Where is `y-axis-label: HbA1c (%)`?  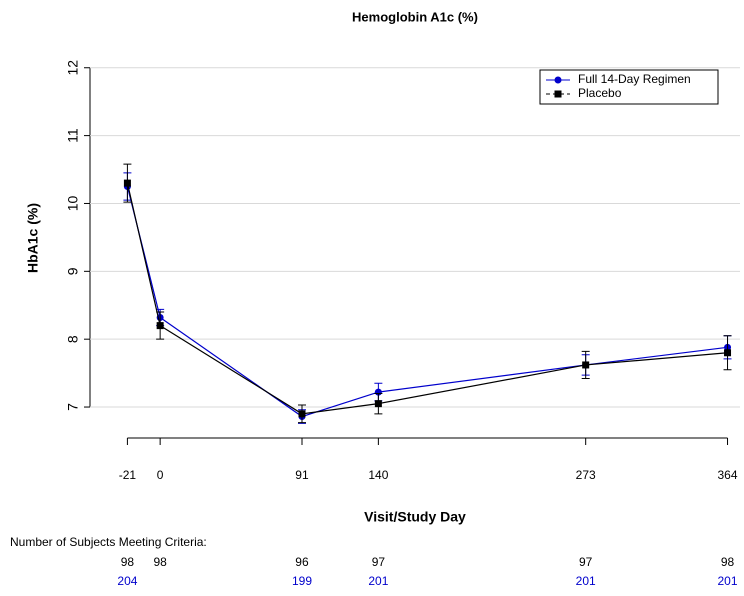 y-axis-label: HbA1c (%) is located at coordinates (33, 238).